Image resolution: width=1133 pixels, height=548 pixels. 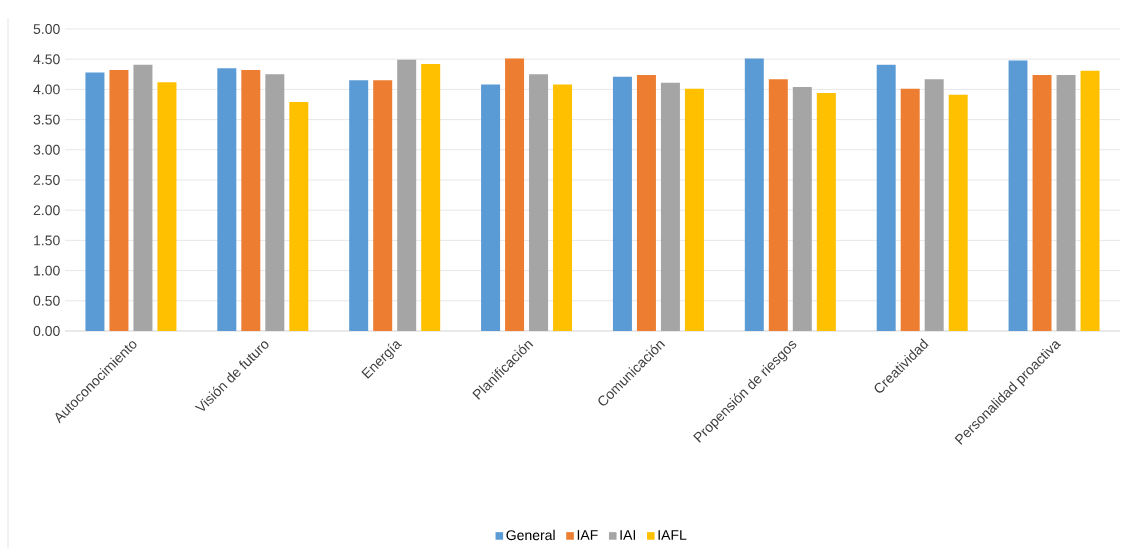 What do you see at coordinates (46, 180) in the screenshot?
I see `y-tick-label: 2.50` at bounding box center [46, 180].